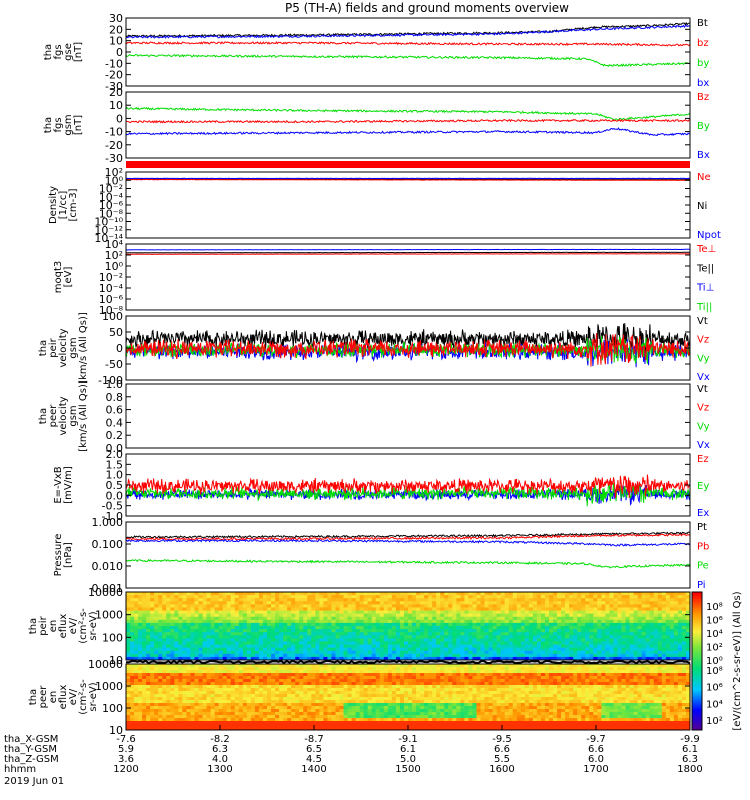  Describe the element at coordinates (63, 626) in the screenshot. I see `y-axis-label: eflux` at that location.